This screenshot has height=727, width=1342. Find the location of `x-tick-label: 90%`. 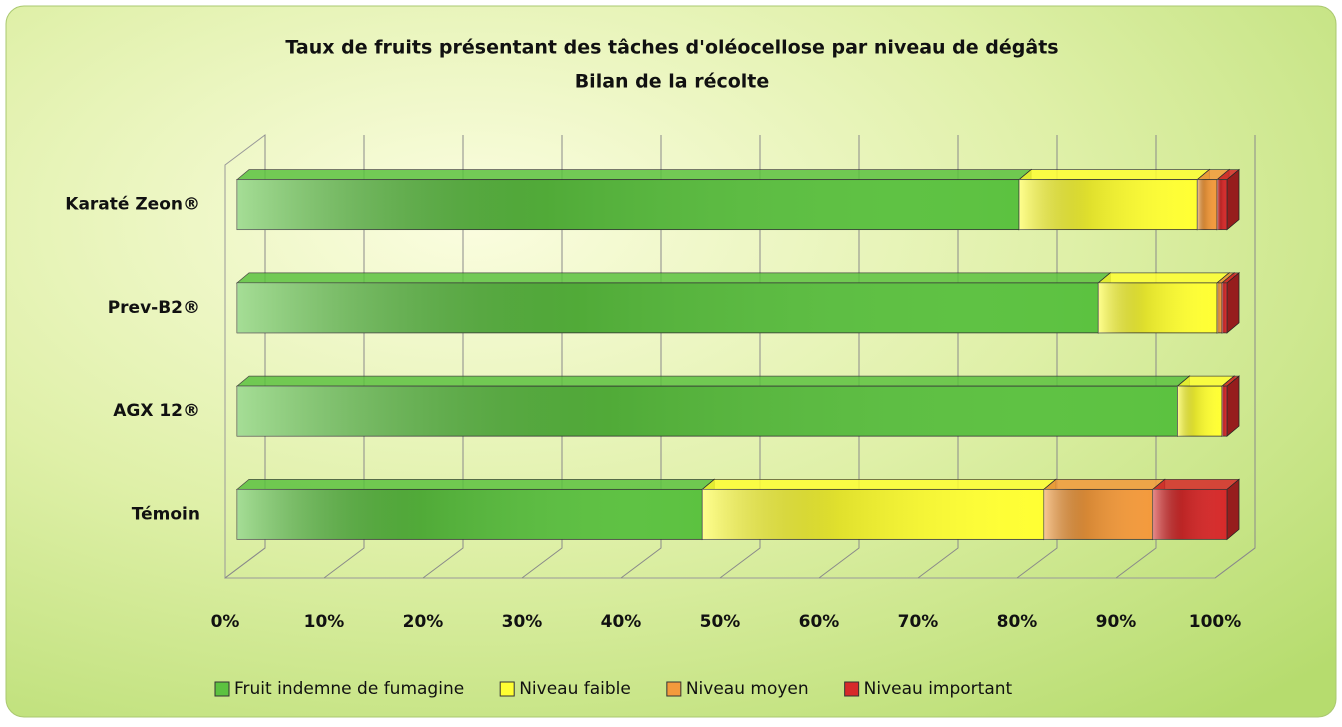

x-tick-label: 90% is located at coordinates (1116, 622).